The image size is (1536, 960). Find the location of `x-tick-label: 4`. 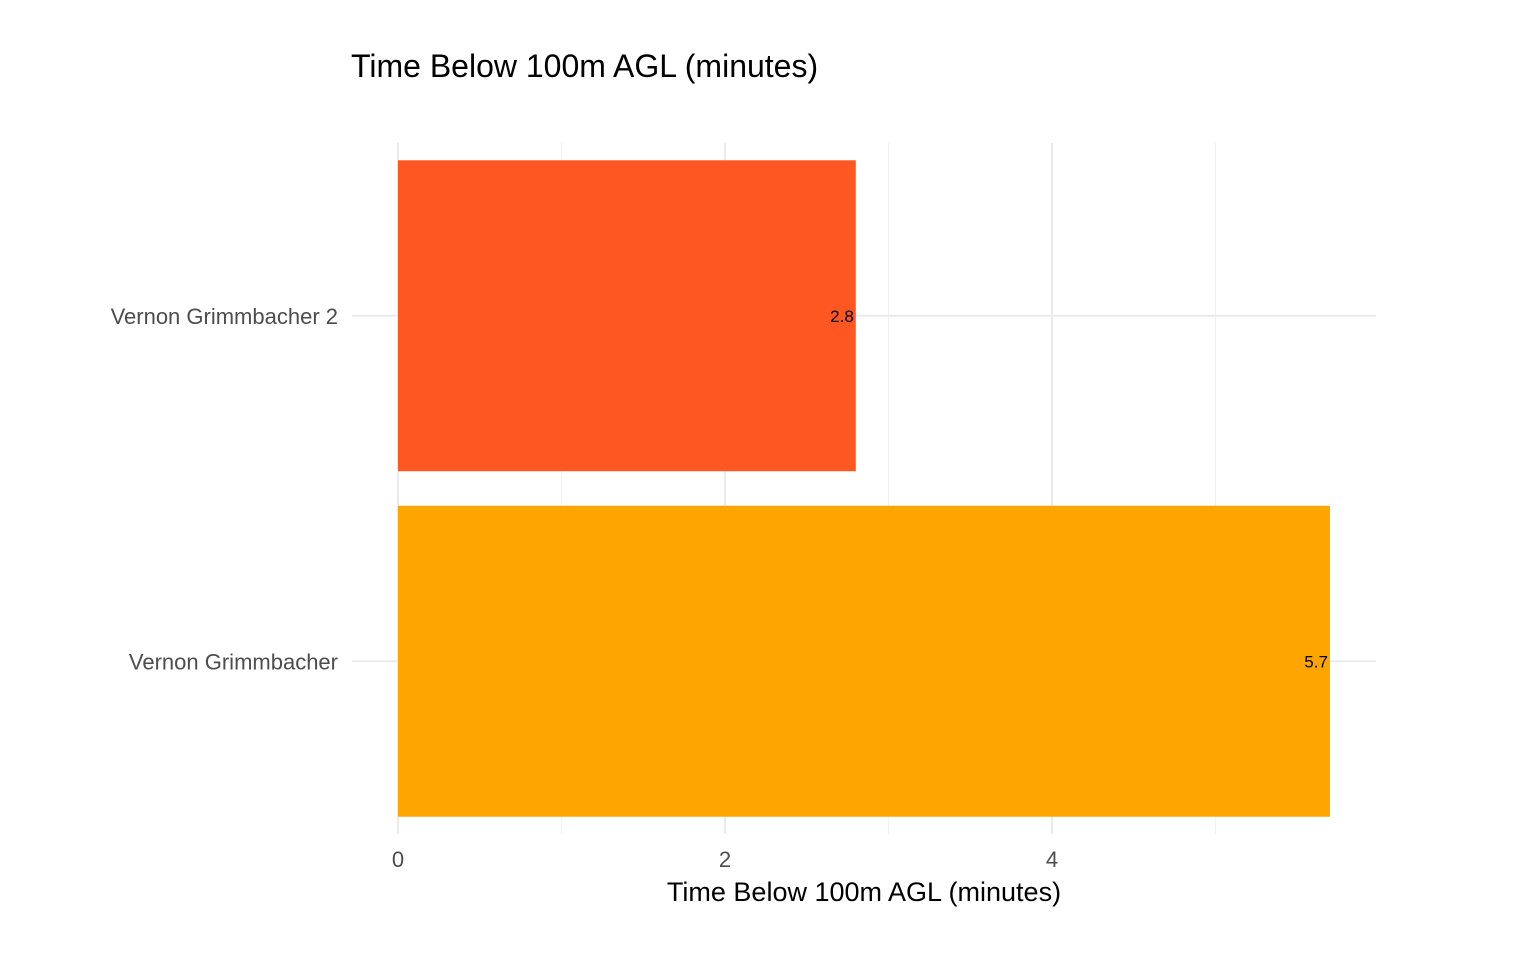

x-tick-label: 4 is located at coordinates (1052, 859).